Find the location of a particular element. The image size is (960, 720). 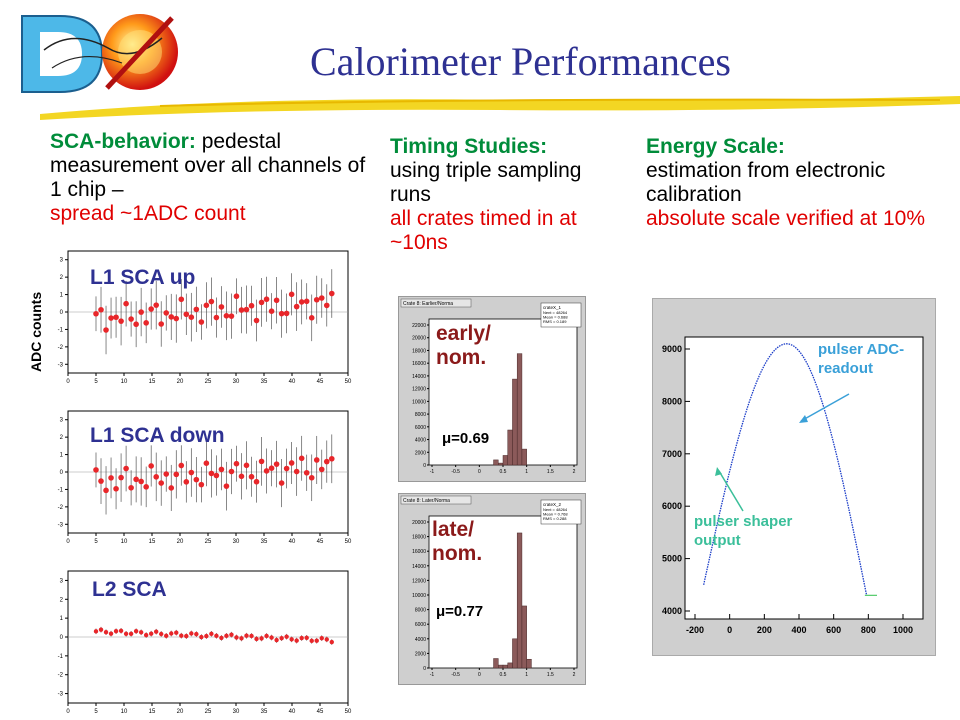

x-tick-label: 5 is located at coordinates (96, 712).